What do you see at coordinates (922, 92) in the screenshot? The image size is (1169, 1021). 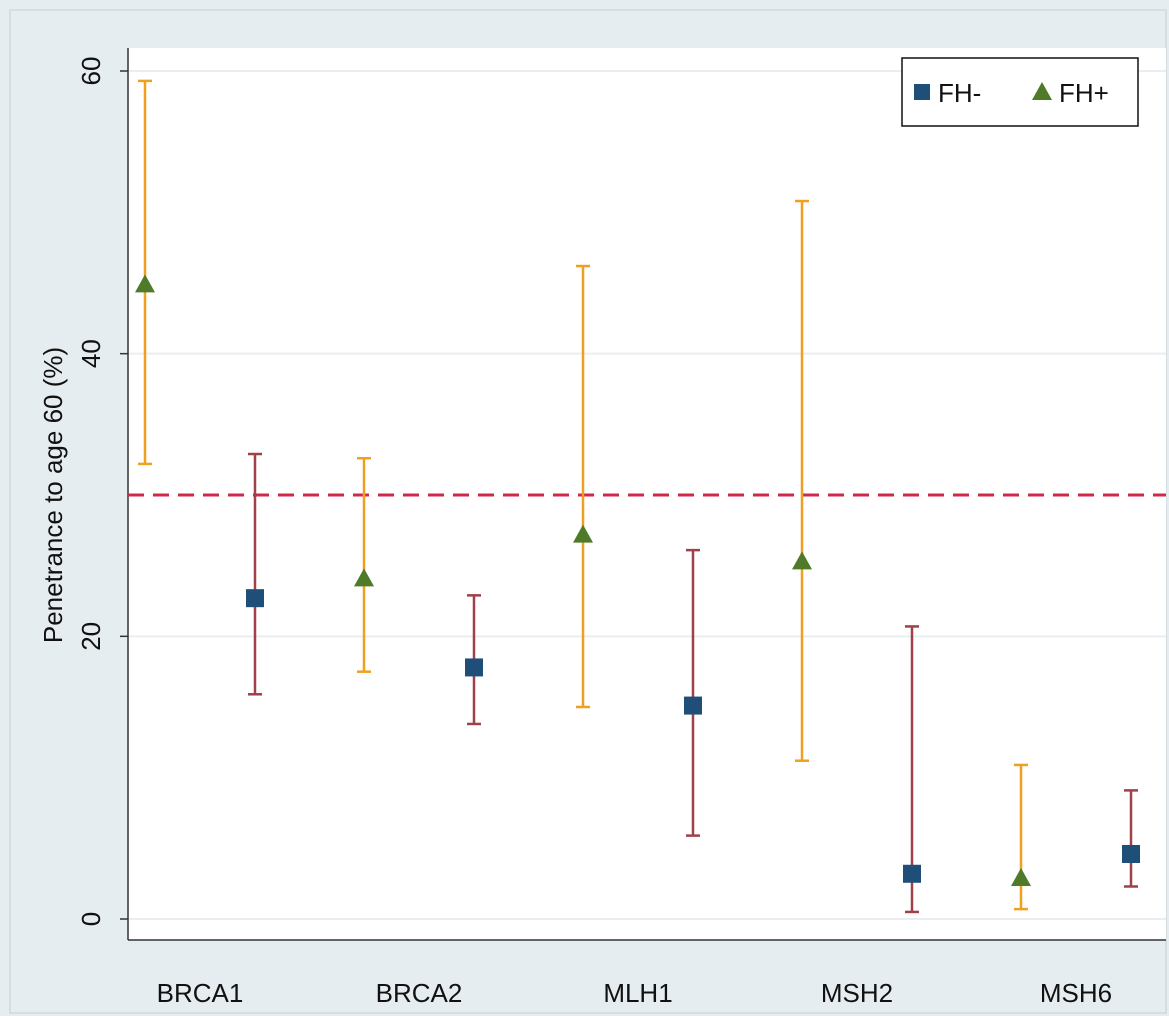 I see `legend-marker-fh-minus` at bounding box center [922, 92].